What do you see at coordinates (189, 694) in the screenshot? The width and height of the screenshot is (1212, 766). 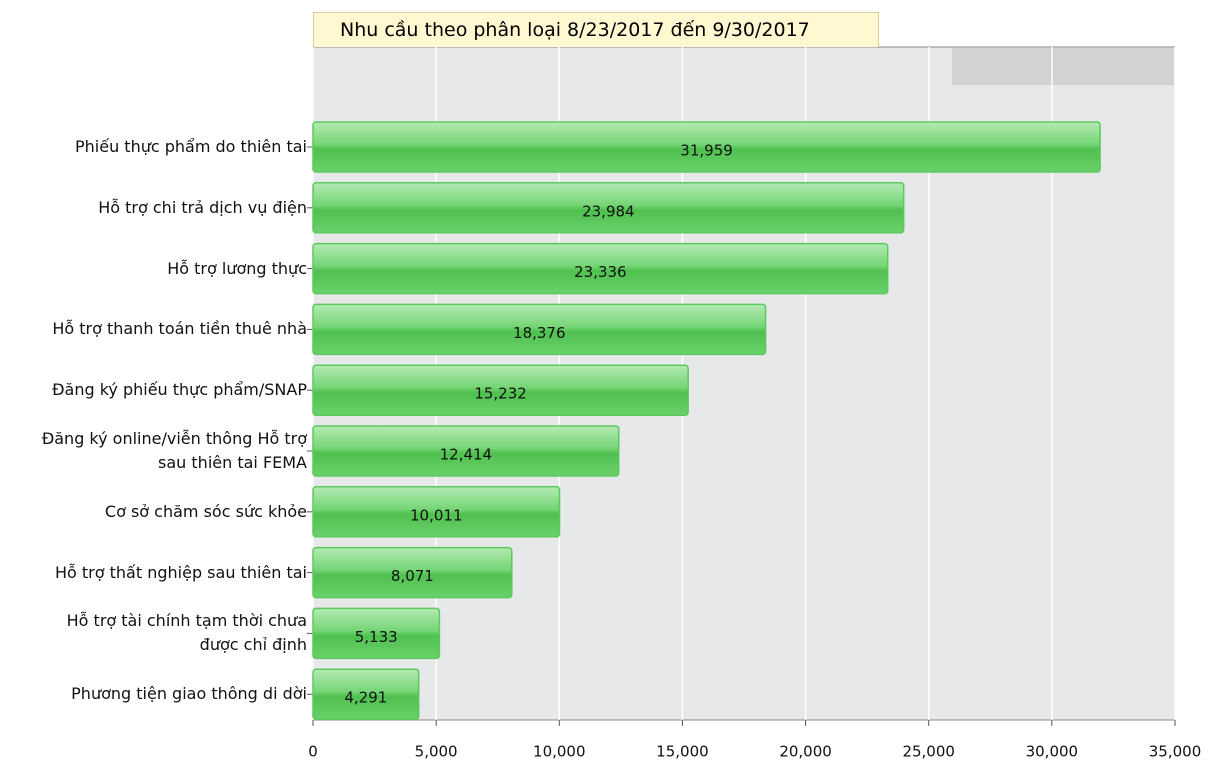 I see `y-tick-label: Phương tiện giao thông di dời` at bounding box center [189, 694].